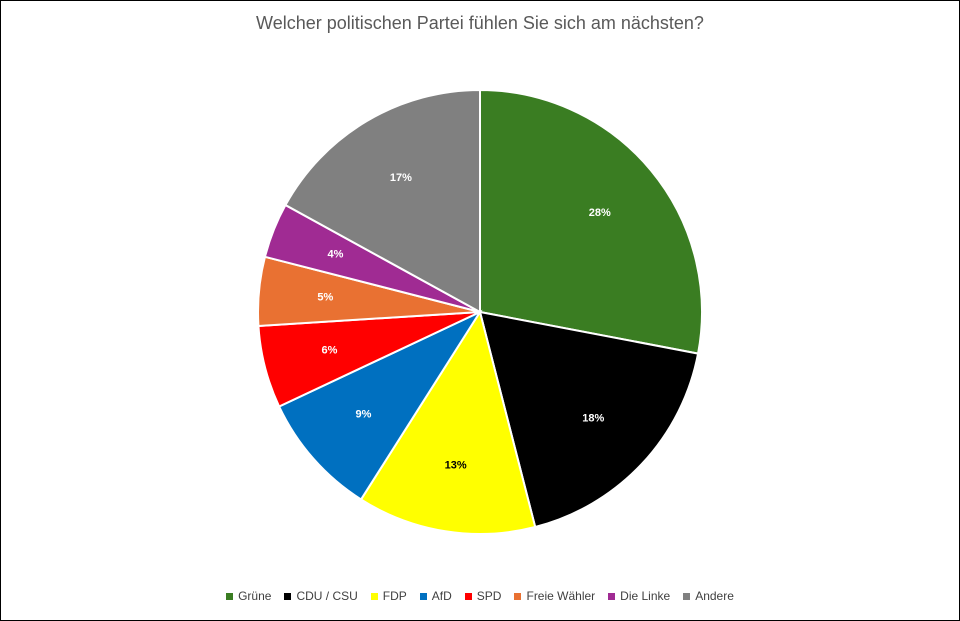 This screenshot has width=960, height=621. Describe the element at coordinates (374, 596) in the screenshot. I see `legend-swatch-fdp` at that location.